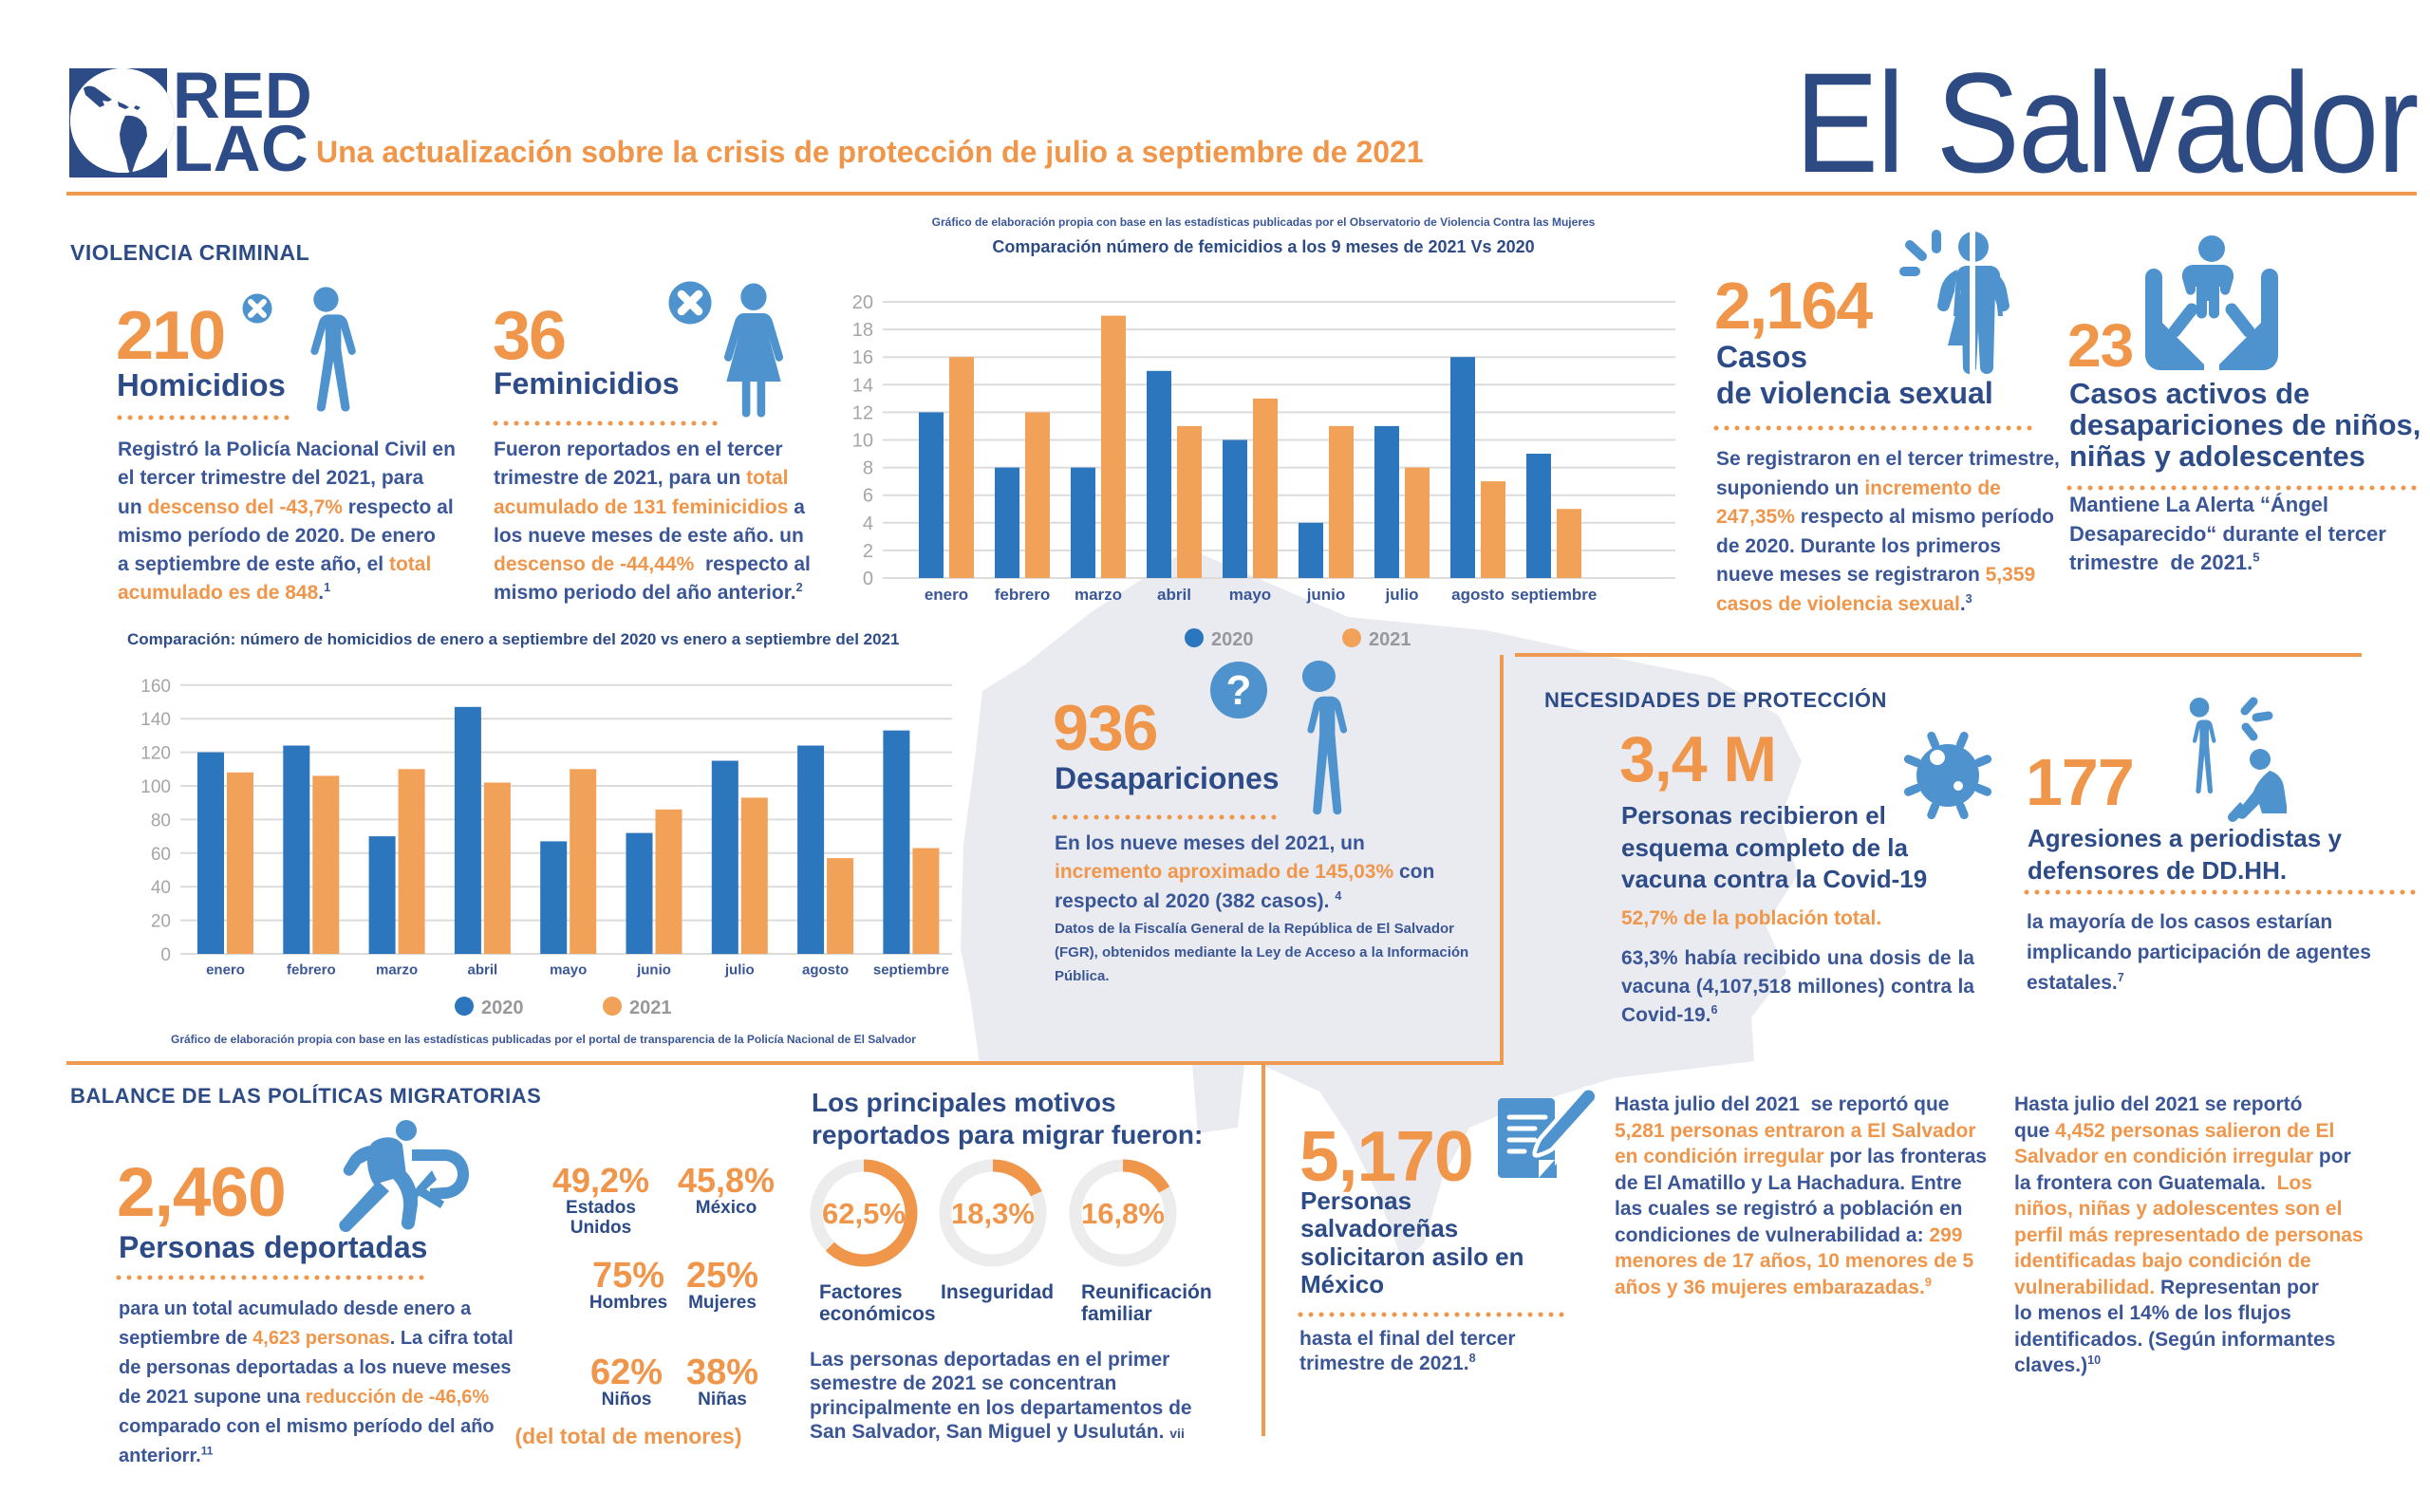 This screenshot has width=2430, height=1512. What do you see at coordinates (243, 95) in the screenshot?
I see `svg-text: RED` at bounding box center [243, 95].